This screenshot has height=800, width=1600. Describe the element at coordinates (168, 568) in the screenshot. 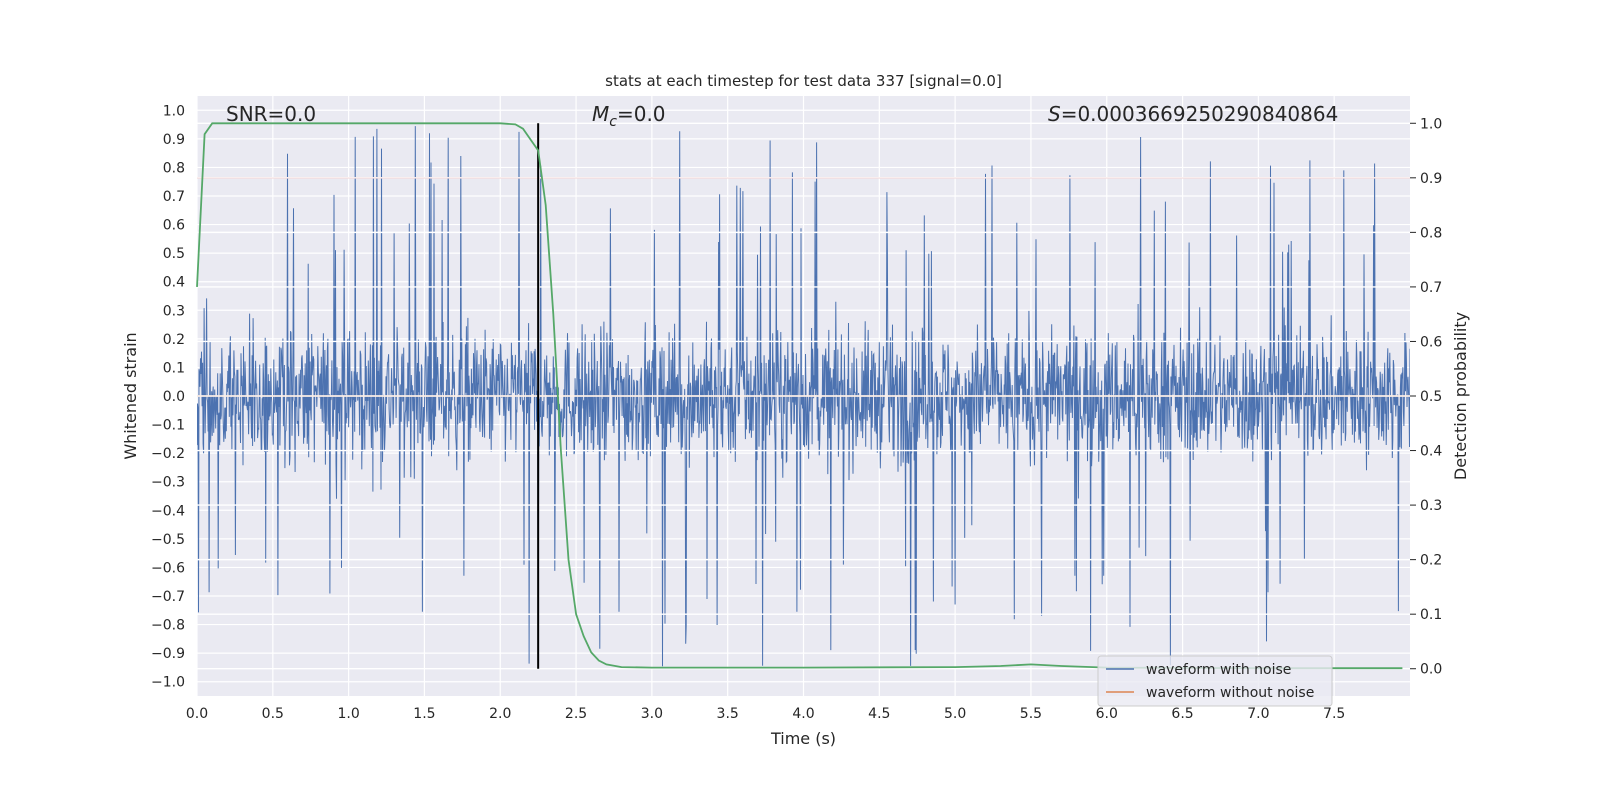

I see `y-tick-label: −0.6` at that location.